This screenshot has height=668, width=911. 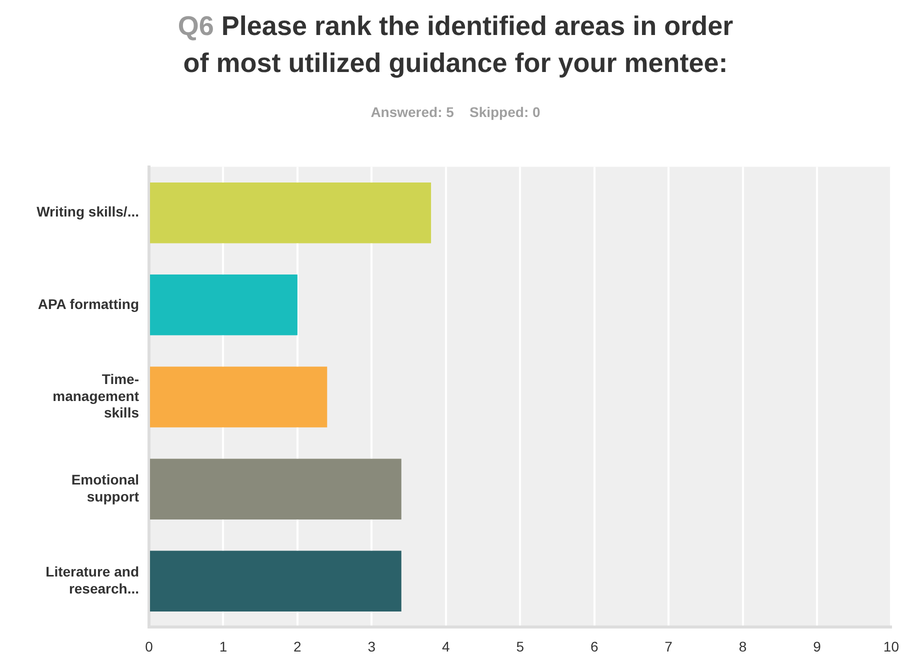 I want to click on y-tick-label: Emotional support, so click(x=105, y=488).